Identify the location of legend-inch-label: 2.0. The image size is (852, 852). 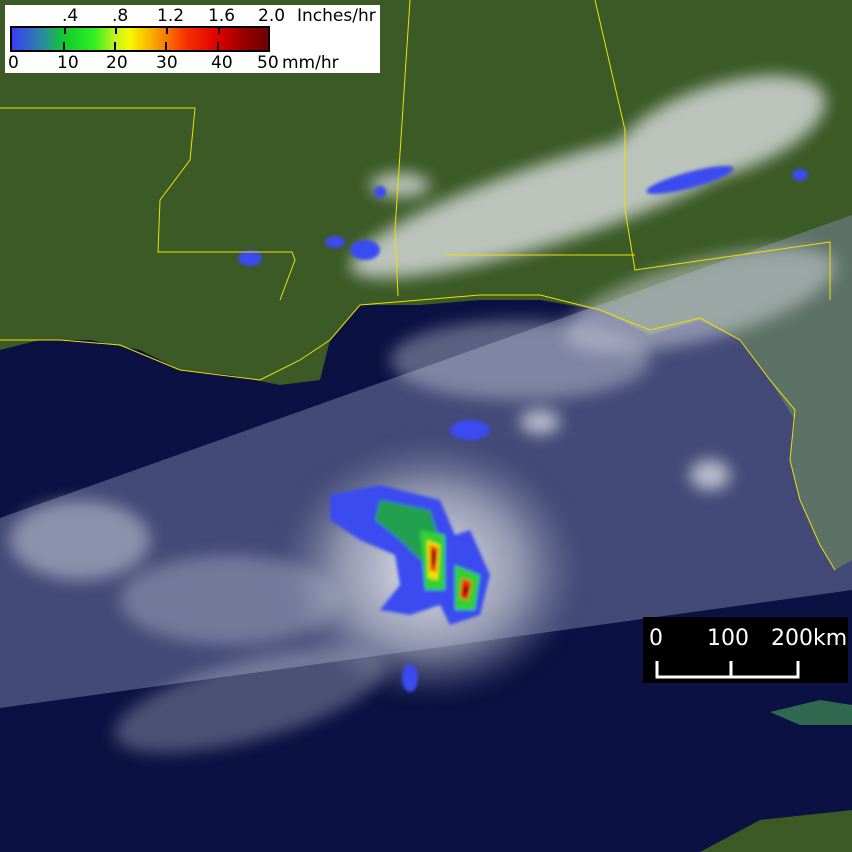
(272, 16).